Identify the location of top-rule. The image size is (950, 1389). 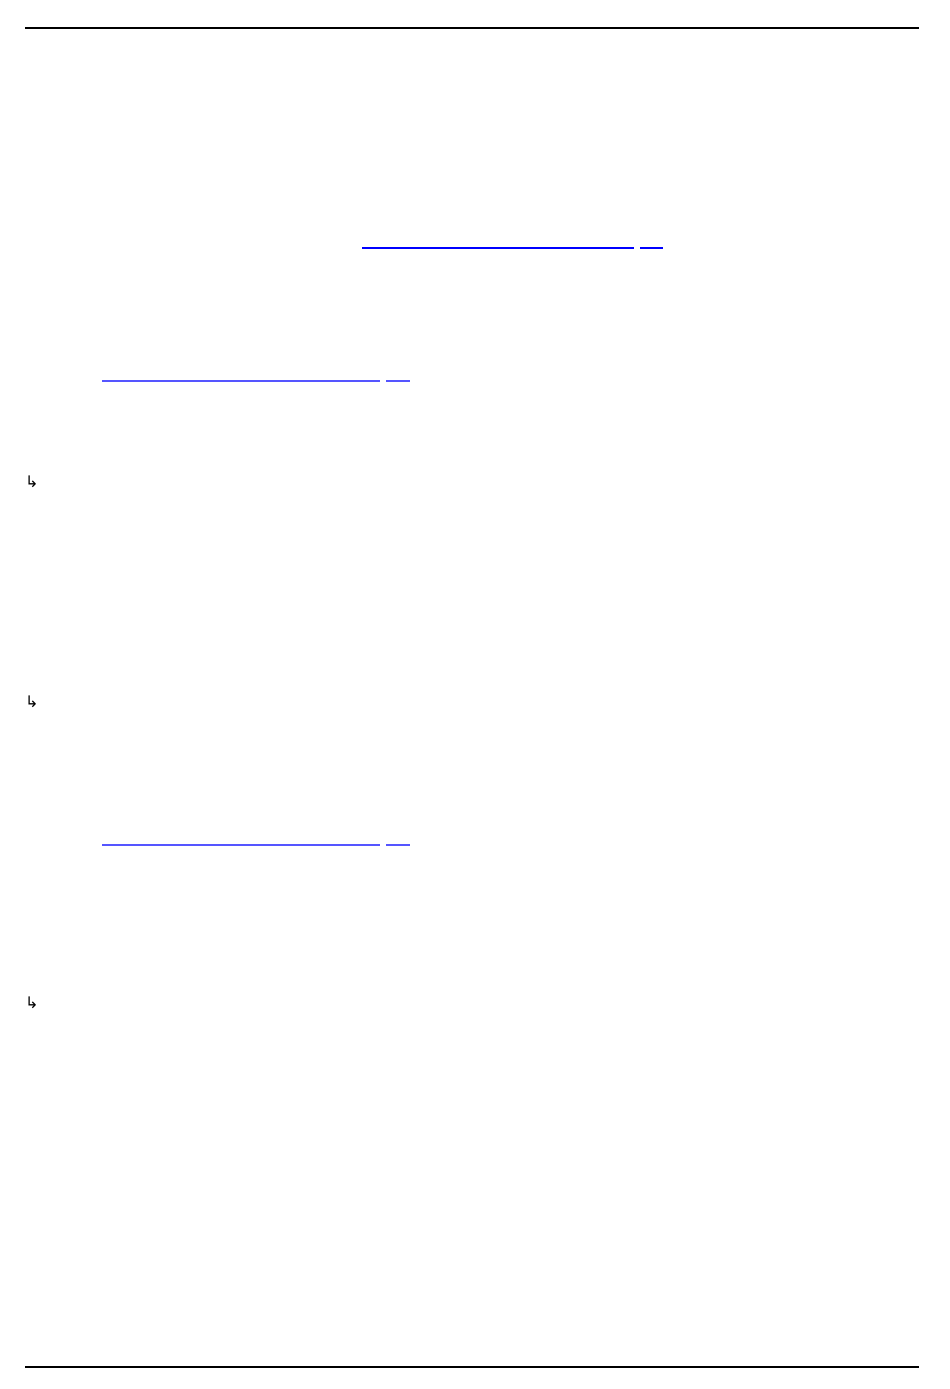
(472, 28).